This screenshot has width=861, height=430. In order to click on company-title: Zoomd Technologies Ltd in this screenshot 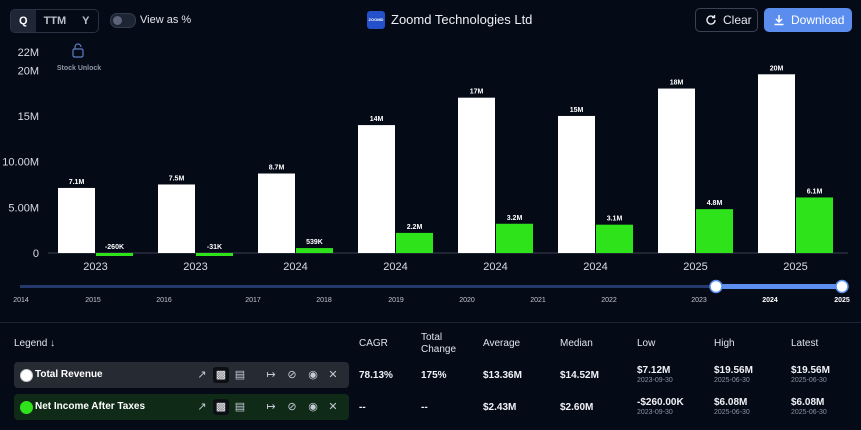, I will do `click(462, 19)`.